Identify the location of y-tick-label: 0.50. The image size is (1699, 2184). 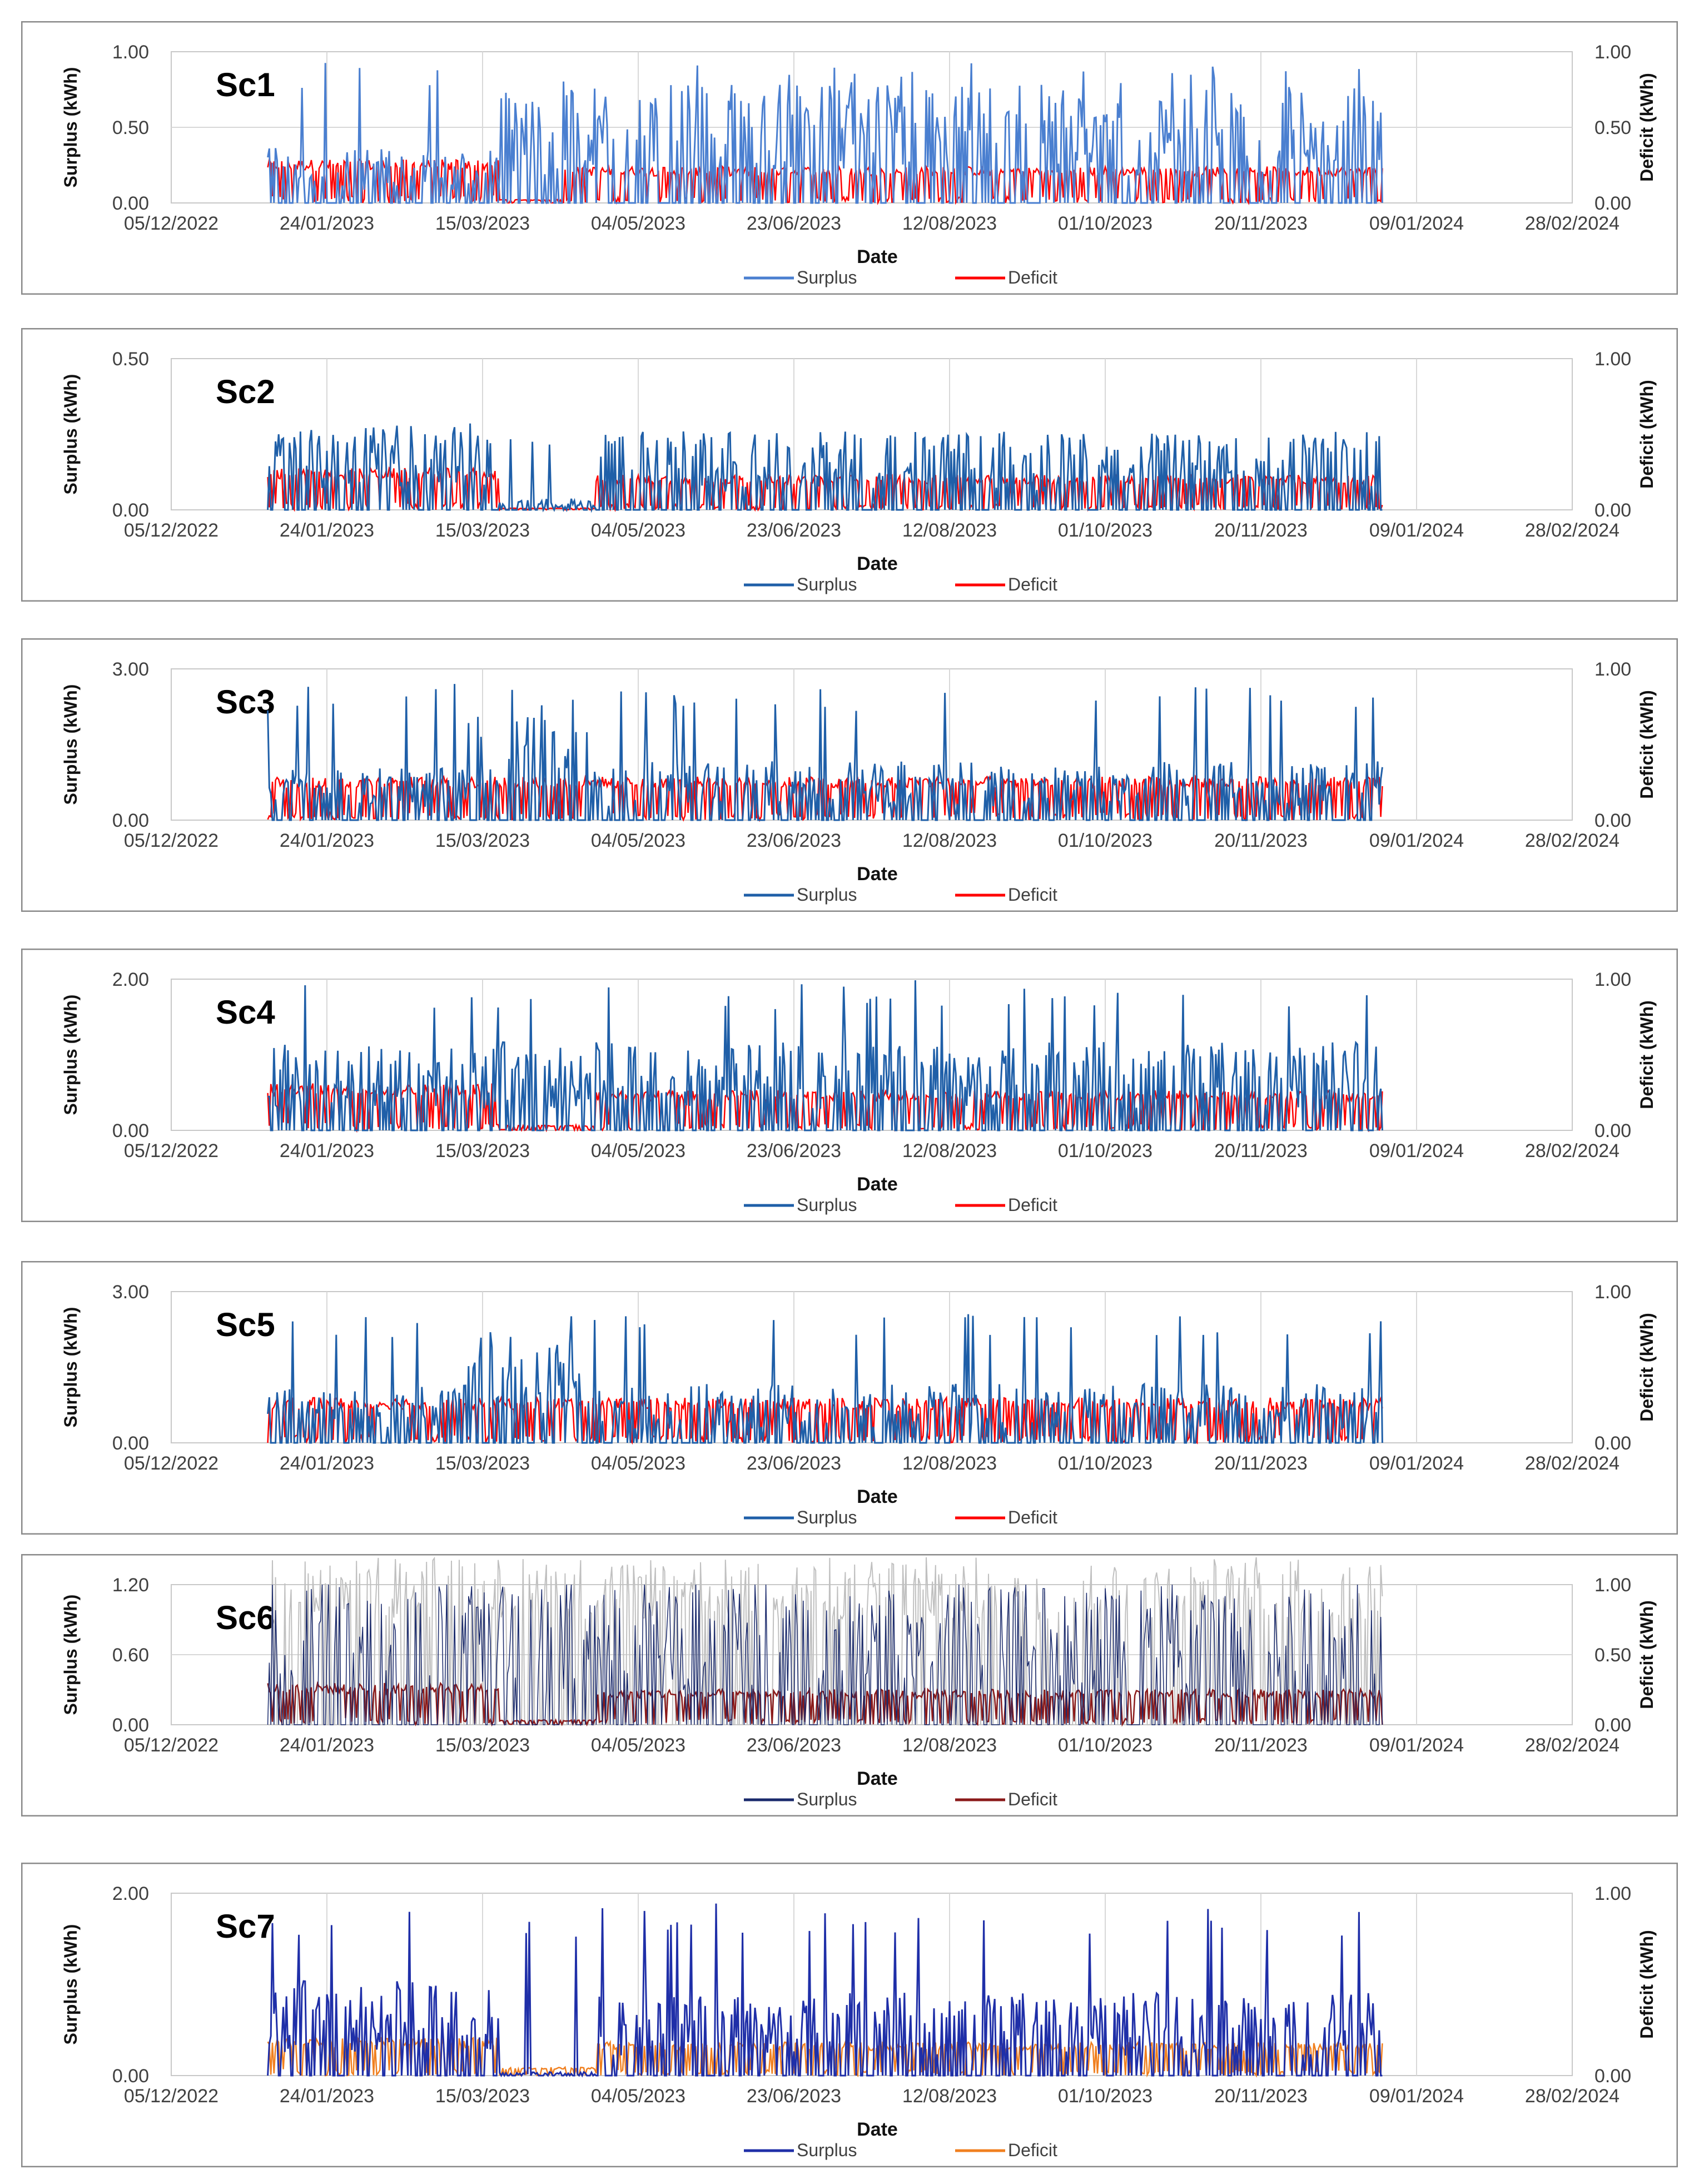
(130, 127).